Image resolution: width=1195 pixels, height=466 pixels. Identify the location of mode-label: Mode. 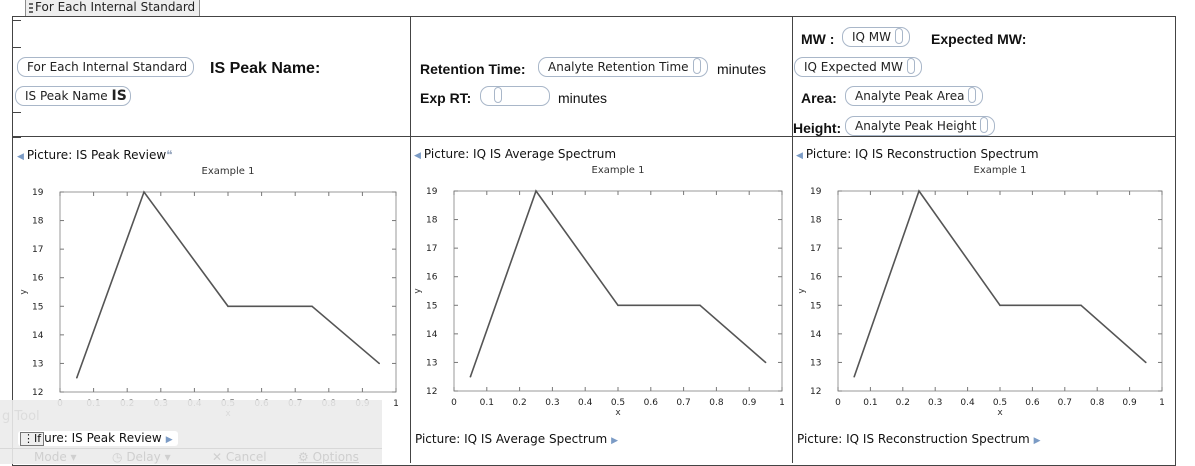
(50, 457).